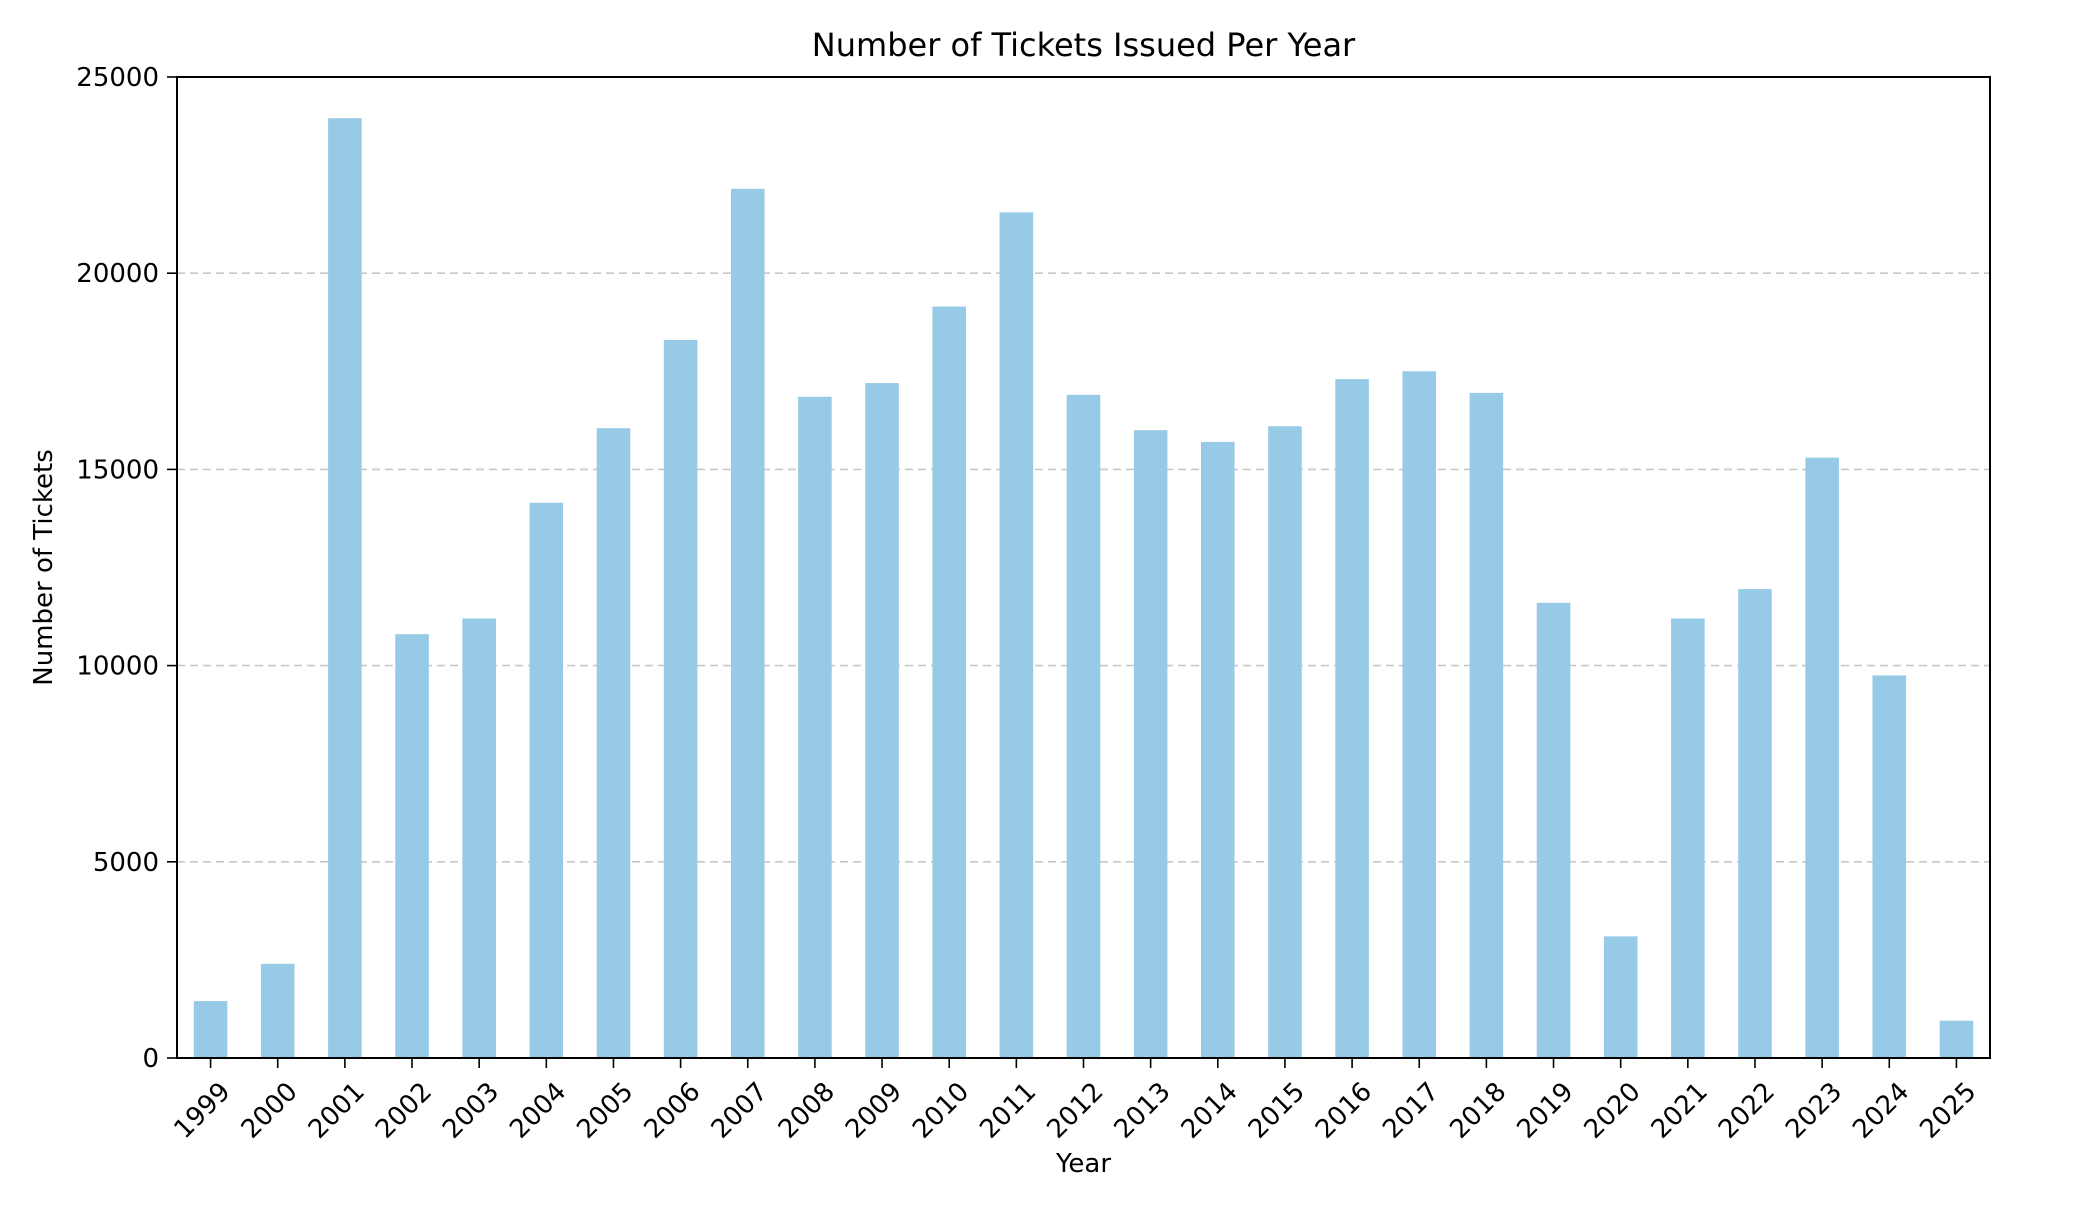  Describe the element at coordinates (126, 863) in the screenshot. I see `y-tick-label: 5000` at that location.